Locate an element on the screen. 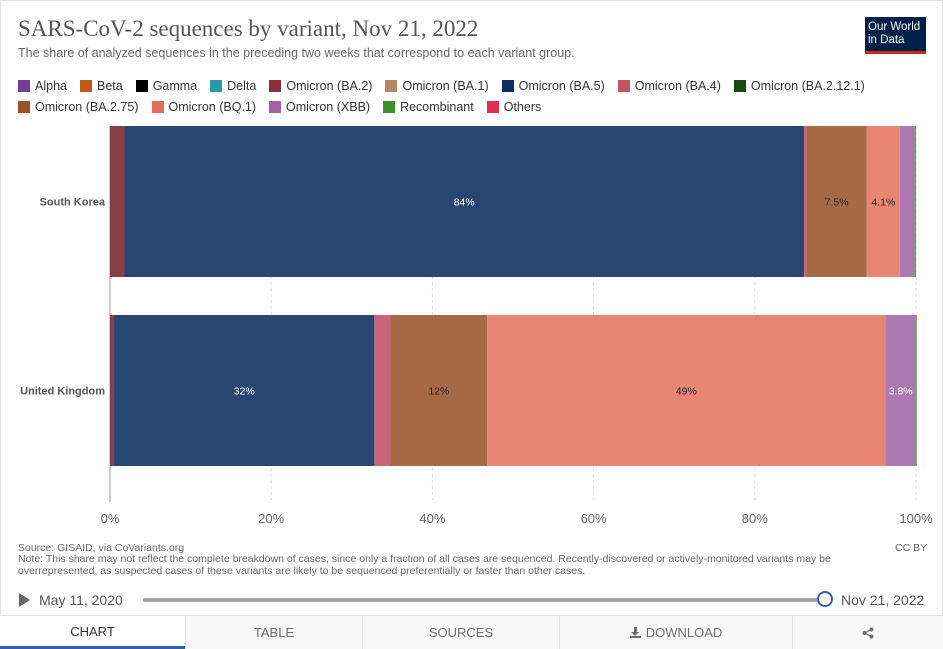 This screenshot has height=649, width=943. legend-item: Omicron (XBB) is located at coordinates (320, 106).